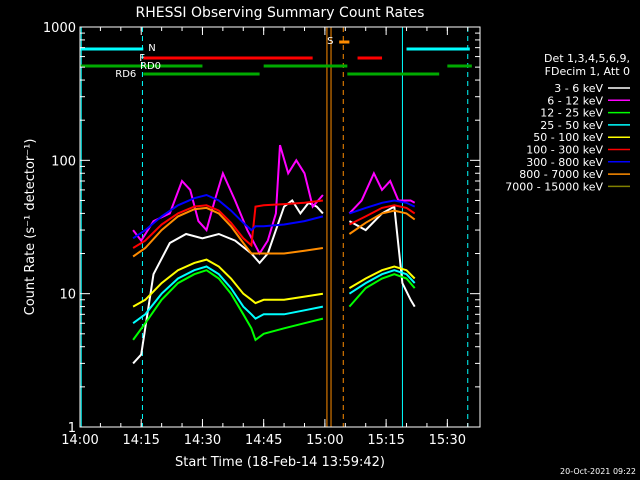 The height and width of the screenshot is (480, 640). Describe the element at coordinates (571, 125) in the screenshot. I see `legend-label-3: 25 - 50 keV` at that location.